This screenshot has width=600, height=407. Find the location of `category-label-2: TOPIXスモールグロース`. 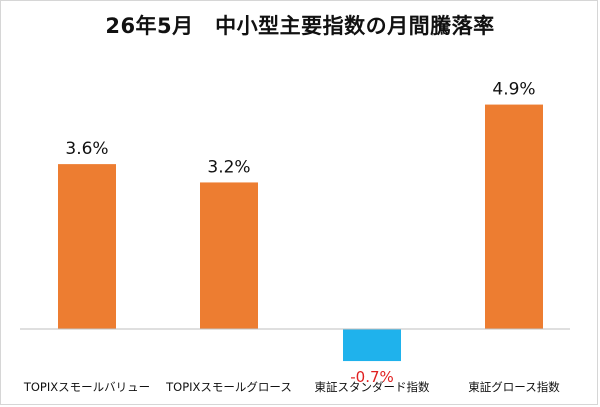

category-label-2: TOPIXスモールグロース is located at coordinates (228, 387).